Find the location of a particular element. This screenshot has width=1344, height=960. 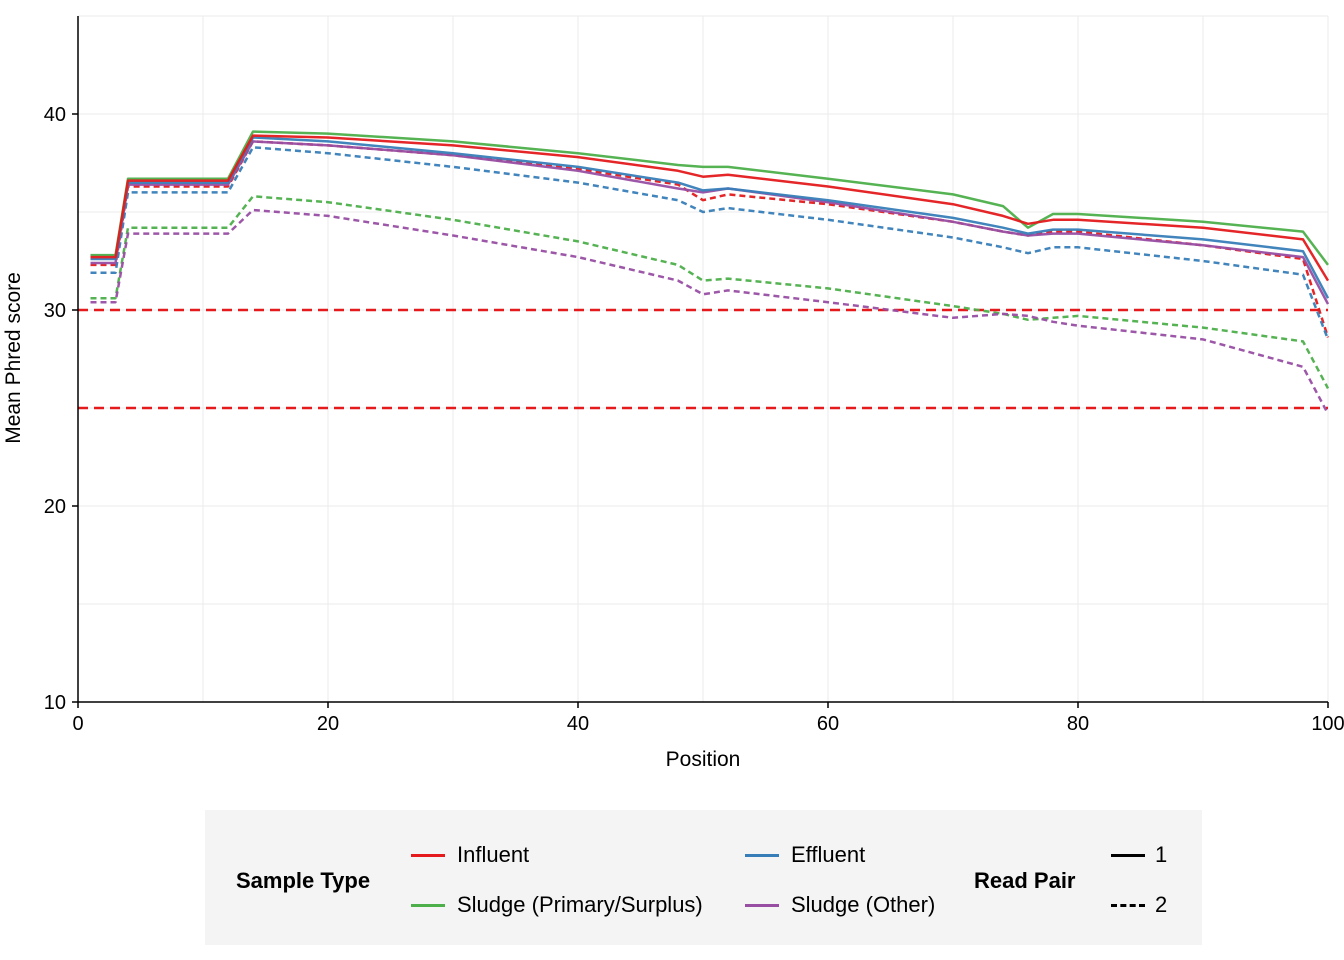

legend-item-sludge-primary-surplus: Sludge (Primary/Surplus) is located at coordinates (557, 905).